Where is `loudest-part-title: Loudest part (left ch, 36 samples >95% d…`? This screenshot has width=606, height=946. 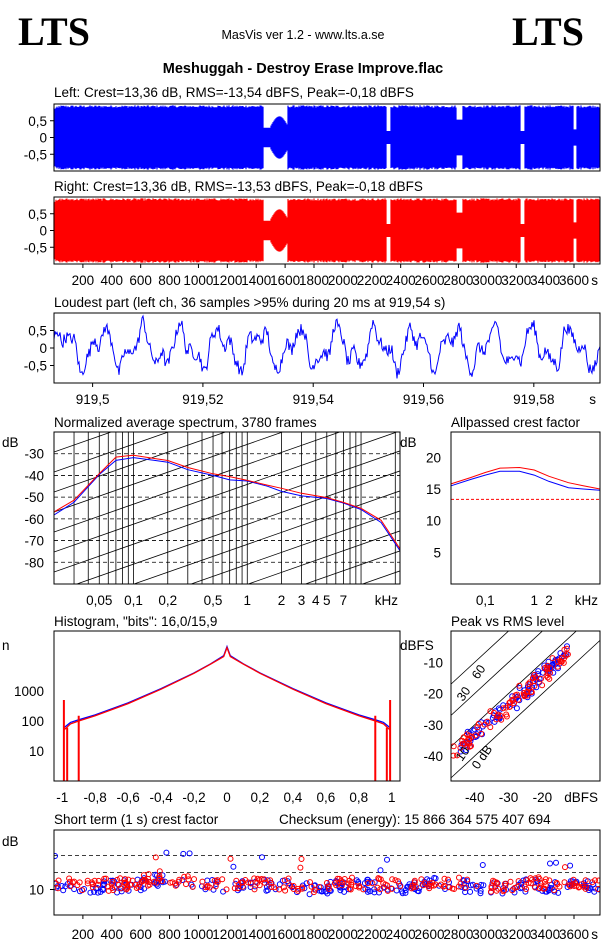
loudest-part-title: Loudest part (left ch, 36 samples >95% d… is located at coordinates (249, 302).